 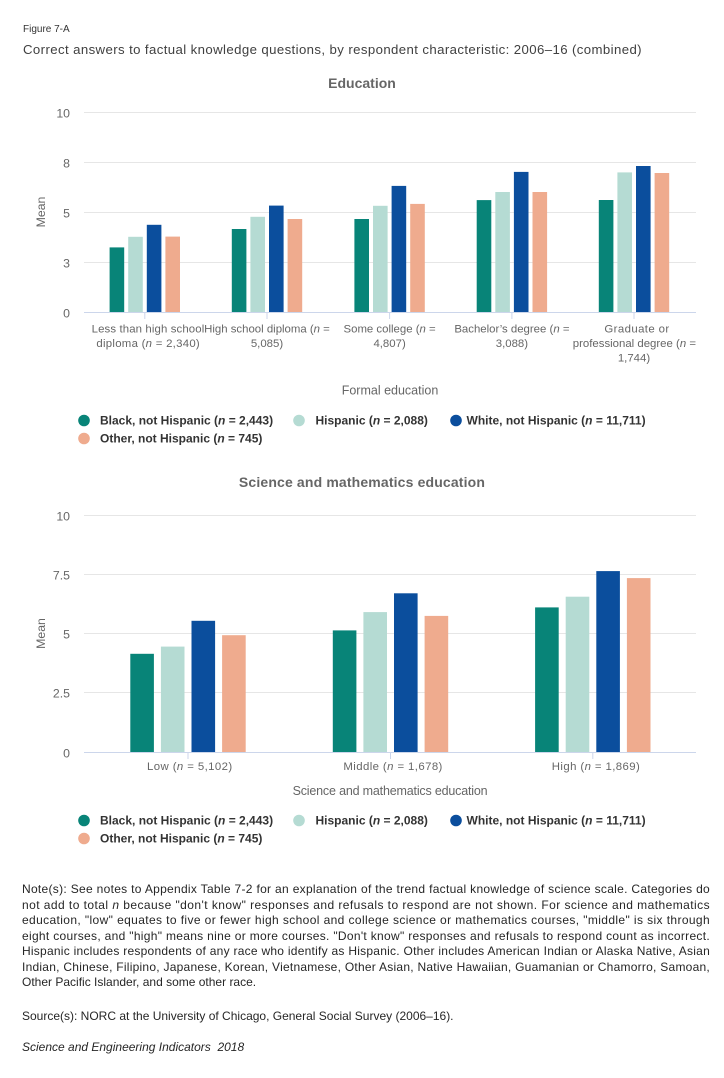 What do you see at coordinates (148, 344) in the screenshot?
I see `svg-text: diploma (n = 2,340)` at bounding box center [148, 344].